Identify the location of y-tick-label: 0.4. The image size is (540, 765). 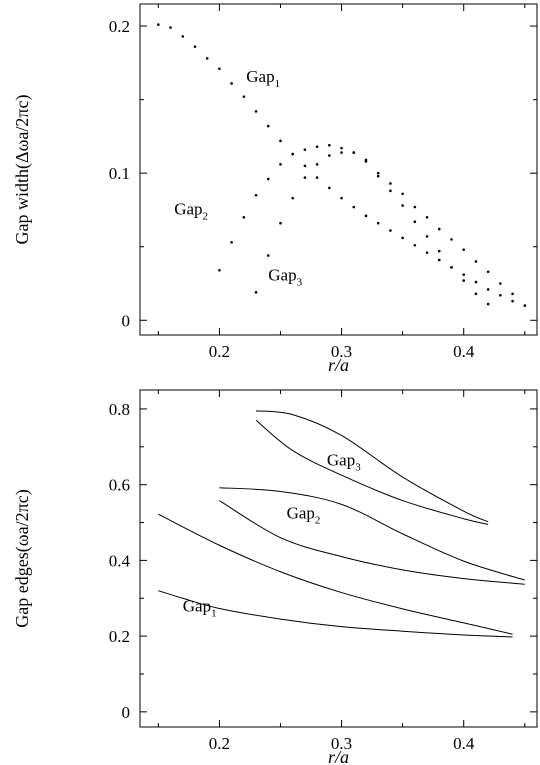
(120, 560).